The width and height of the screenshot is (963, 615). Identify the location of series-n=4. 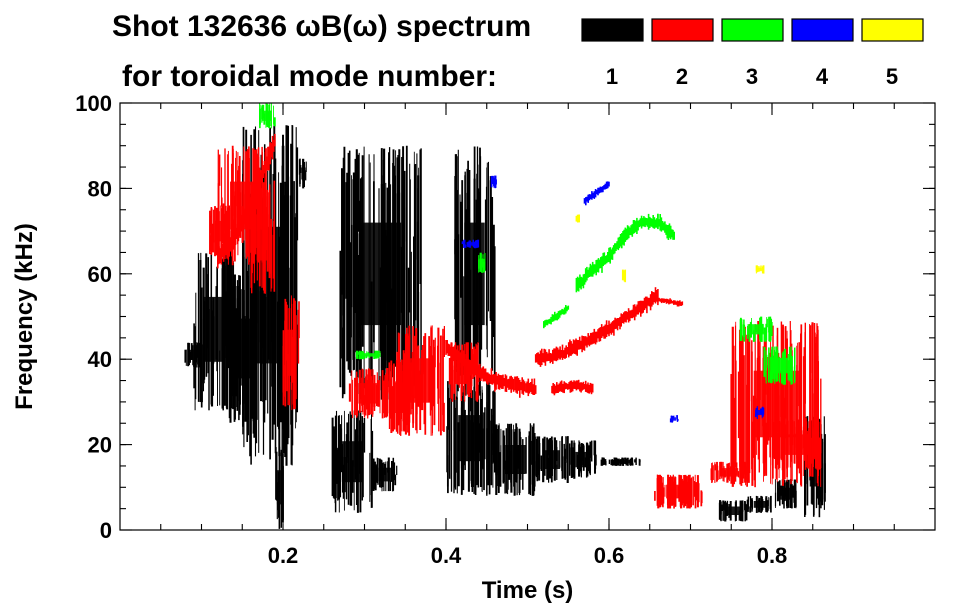
(613, 299).